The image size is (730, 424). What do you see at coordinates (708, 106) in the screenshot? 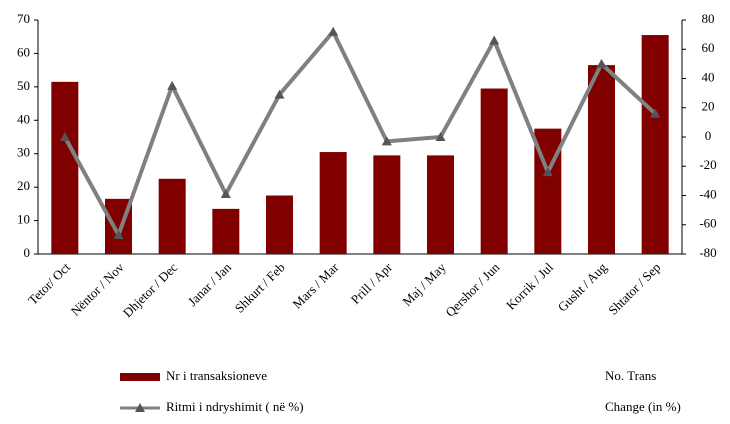
I see `y2-tick-label: 20` at bounding box center [708, 106].